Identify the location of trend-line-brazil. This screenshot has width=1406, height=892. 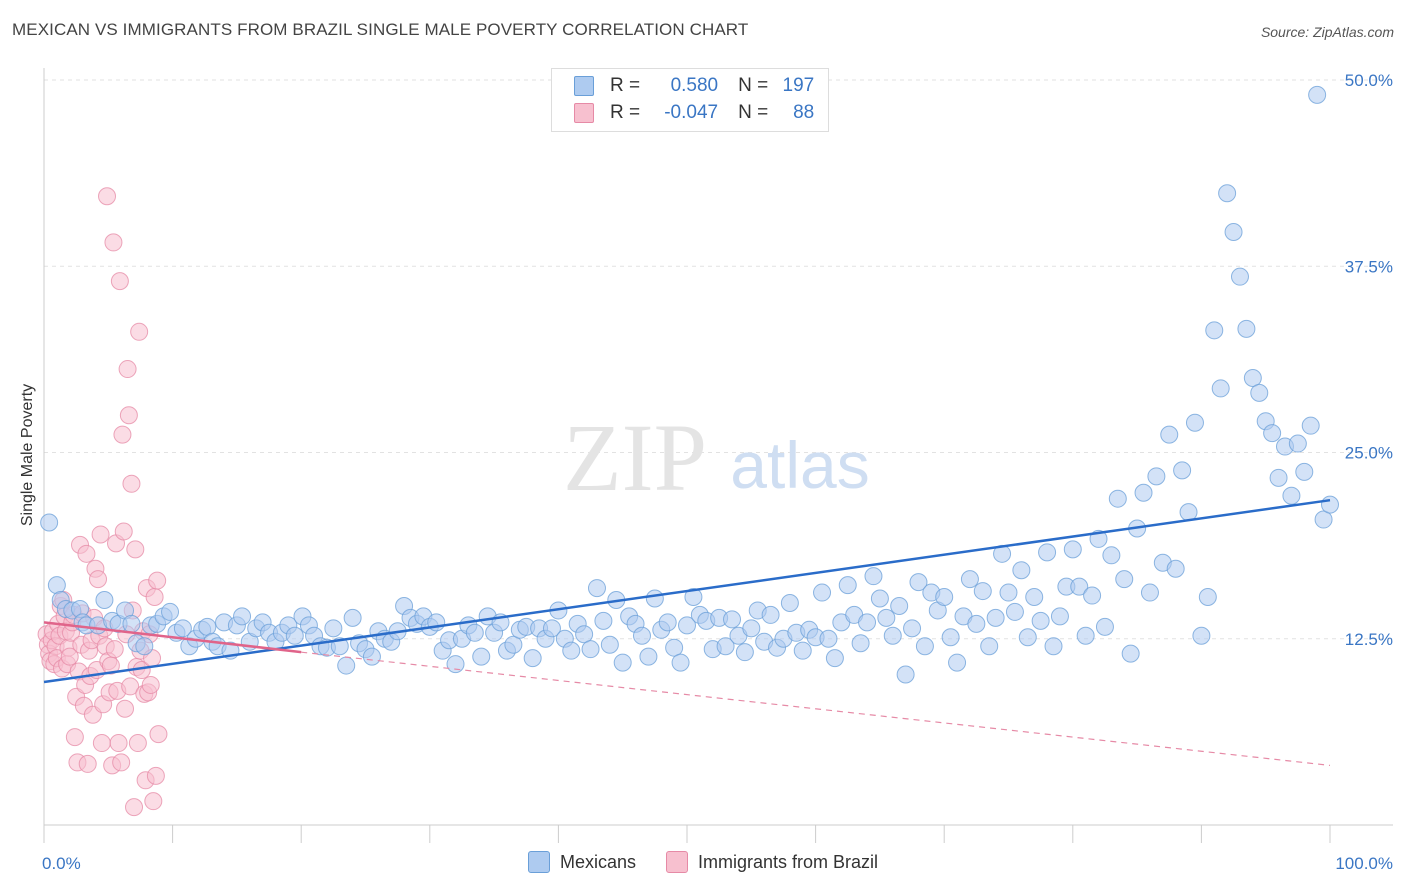
(172, 637).